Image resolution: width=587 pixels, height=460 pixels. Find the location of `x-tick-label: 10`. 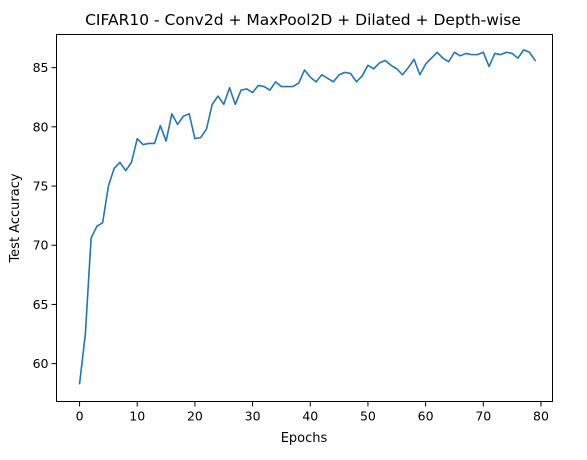

x-tick-label: 10 is located at coordinates (137, 416).